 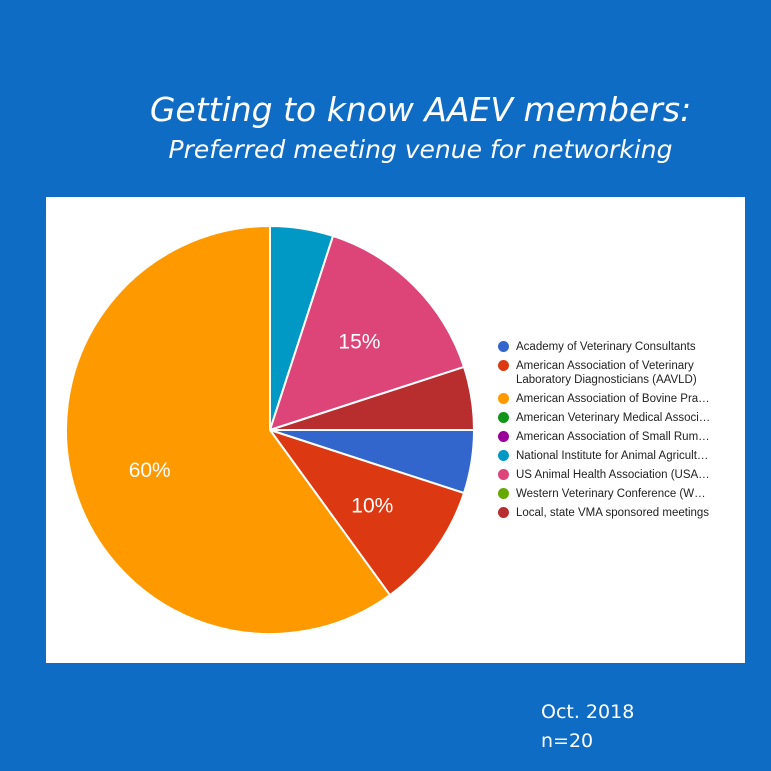 I want to click on survey-date: Oct. 2018, so click(x=588, y=712).